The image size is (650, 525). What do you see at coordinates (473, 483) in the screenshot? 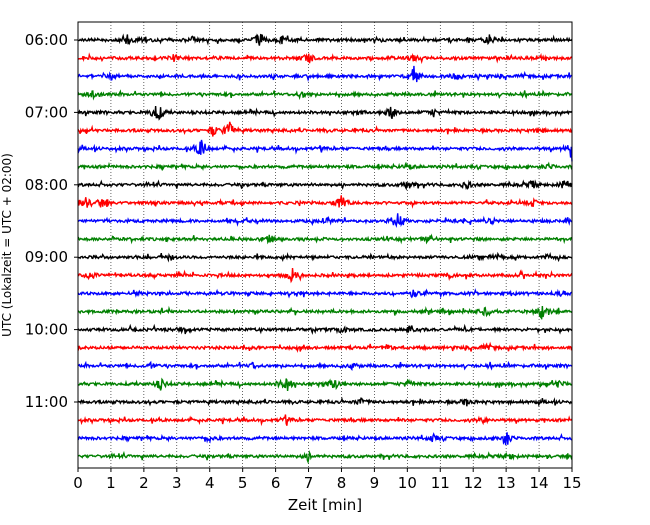
I see `x-tick-label: 12` at bounding box center [473, 483].